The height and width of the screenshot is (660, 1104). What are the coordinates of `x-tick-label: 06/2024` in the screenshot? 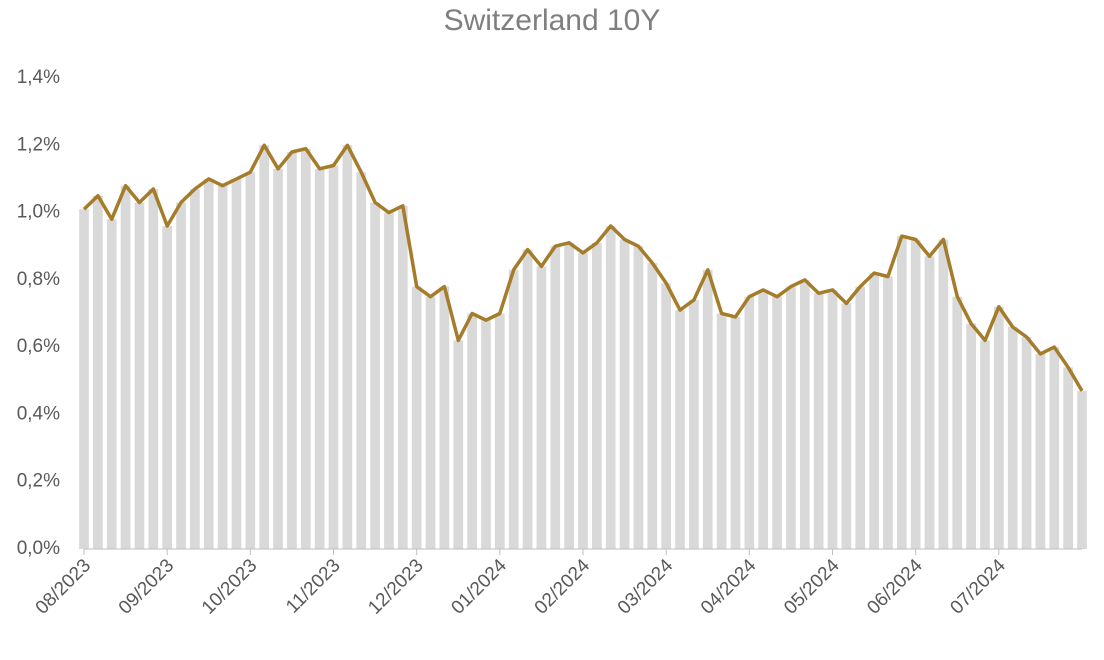 It's located at (895, 587).